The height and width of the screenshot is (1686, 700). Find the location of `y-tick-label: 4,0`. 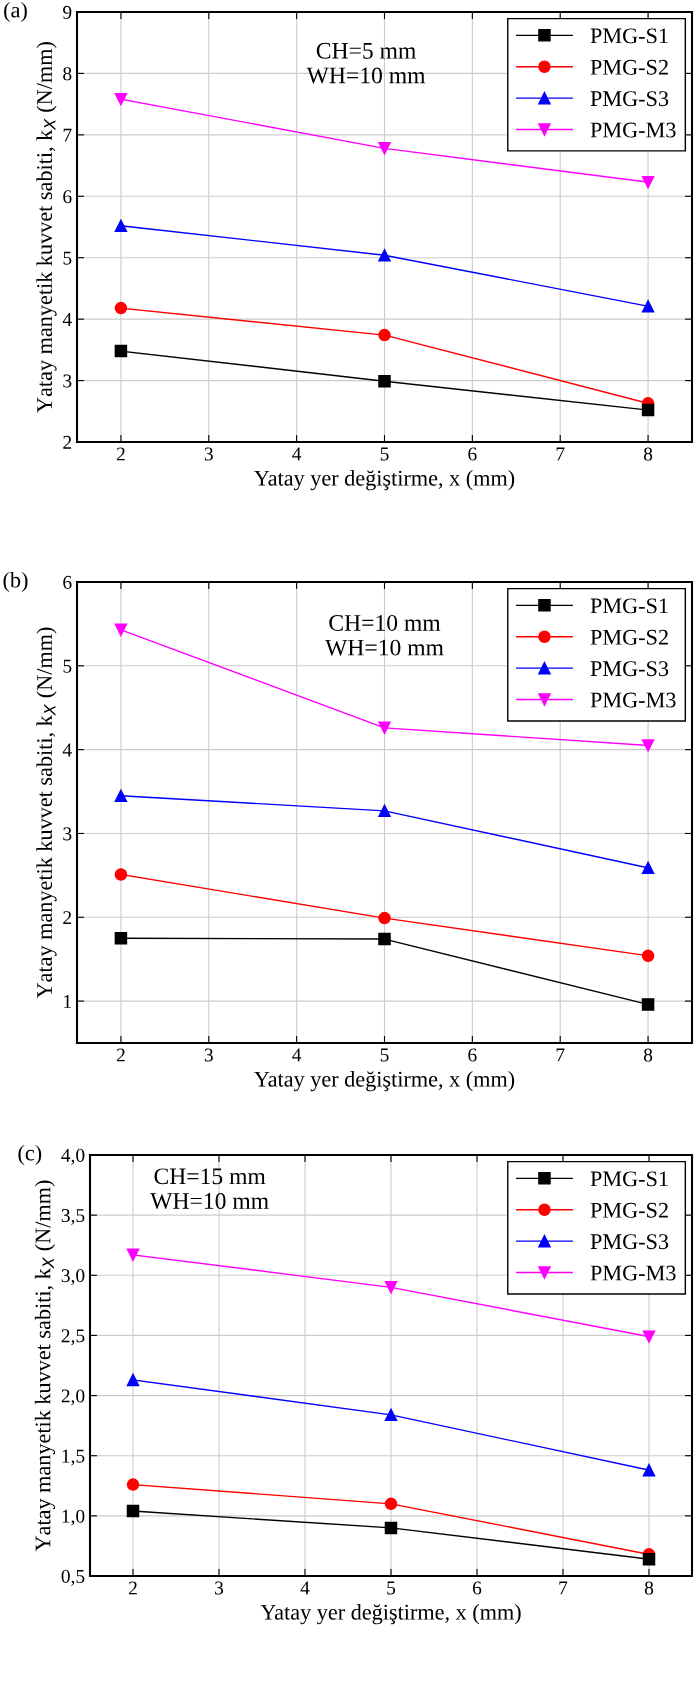

y-tick-label: 4,0 is located at coordinates (73, 1156).